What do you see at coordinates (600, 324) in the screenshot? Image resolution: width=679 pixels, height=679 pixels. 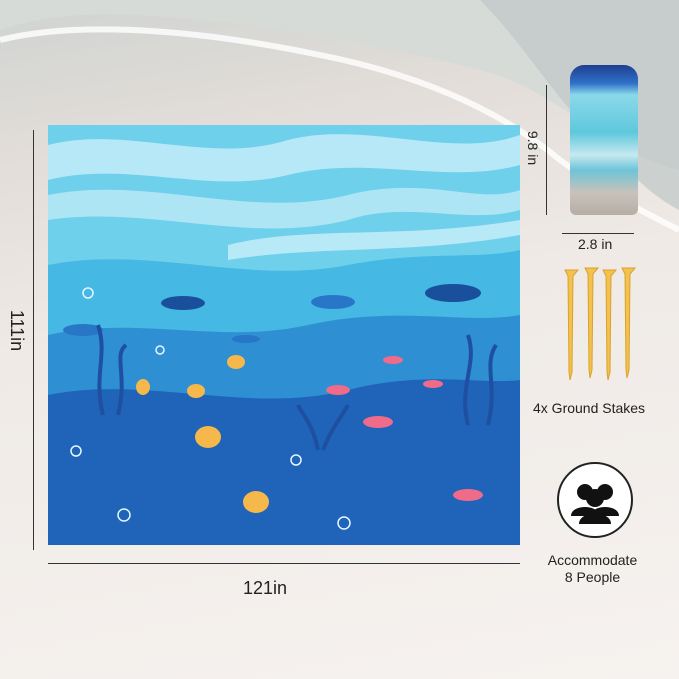 I see `ground-stakes-icon` at bounding box center [600, 324].